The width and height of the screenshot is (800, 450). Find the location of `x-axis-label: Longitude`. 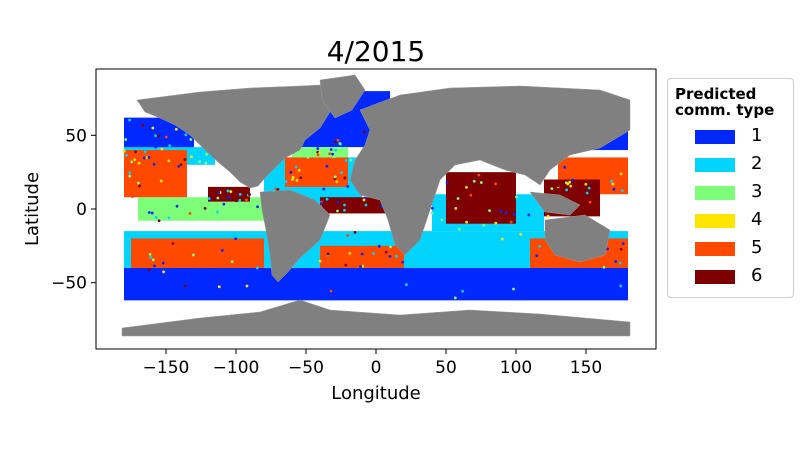

x-axis-label: Longitude is located at coordinates (376, 393).